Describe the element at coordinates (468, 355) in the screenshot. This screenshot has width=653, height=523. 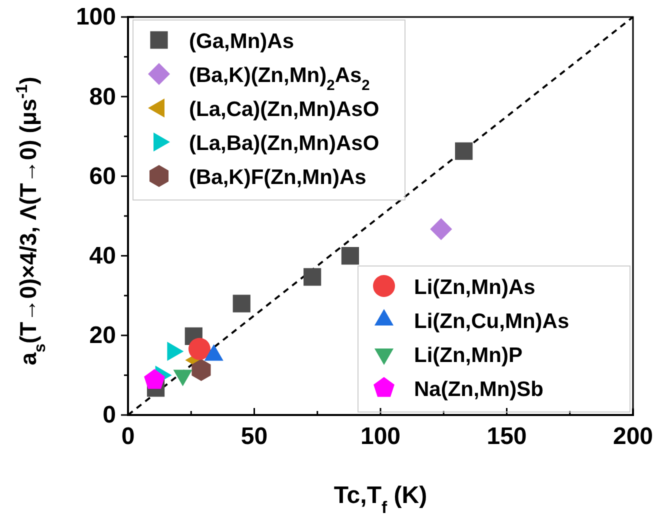
I see `legend-label: Li(Zn,Mn)P` at that location.